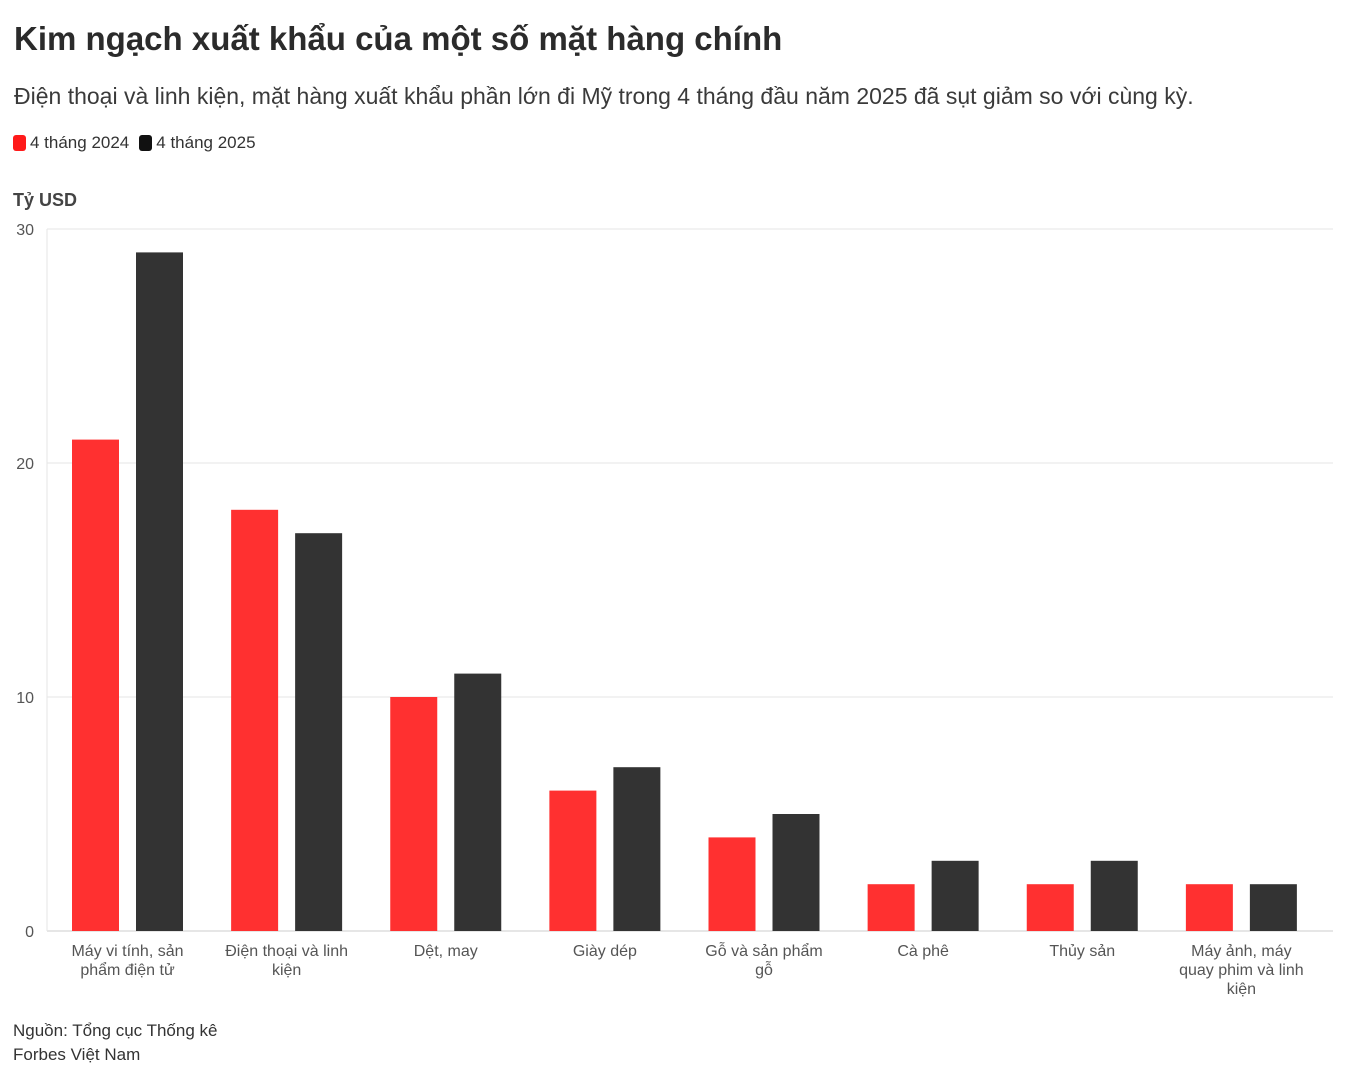 Image resolution: width=1350 pixels, height=1080 pixels. What do you see at coordinates (206, 142) in the screenshot?
I see `legend-label-2025: 4 tháng 2025` at bounding box center [206, 142].